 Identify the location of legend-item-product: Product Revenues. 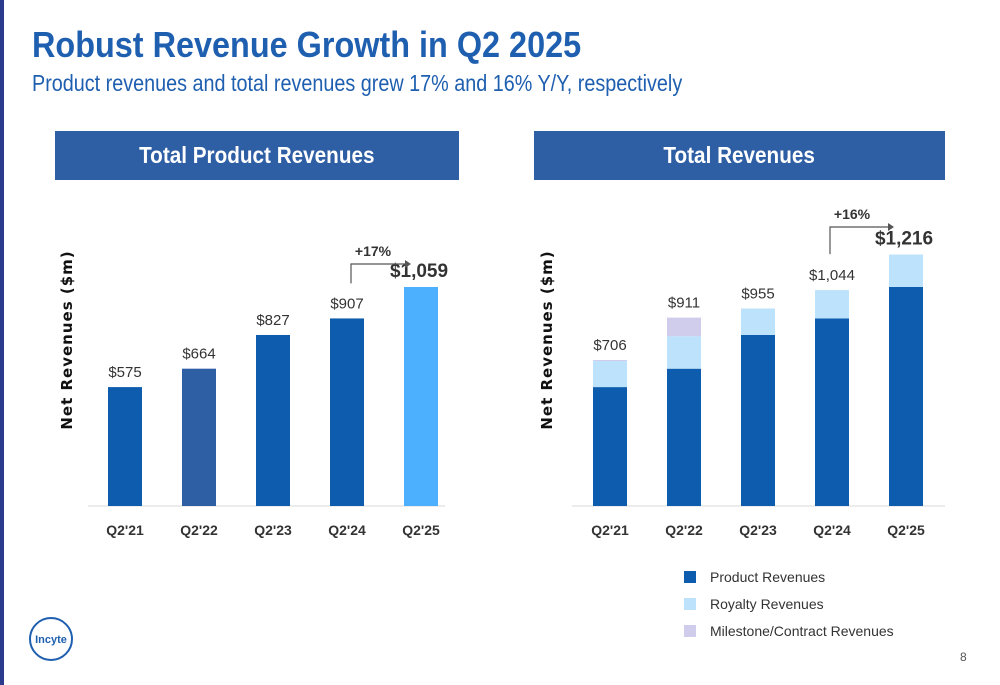
(789, 576).